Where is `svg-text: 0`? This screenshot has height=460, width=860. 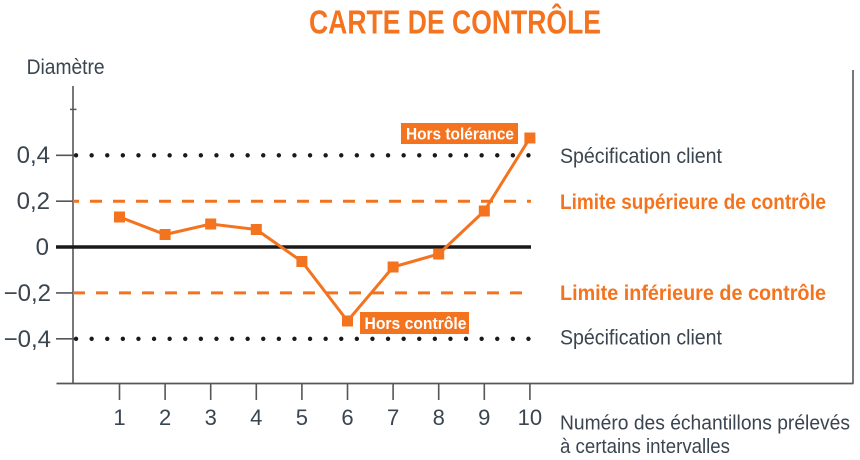
svg-text: 0 is located at coordinates (42, 247).